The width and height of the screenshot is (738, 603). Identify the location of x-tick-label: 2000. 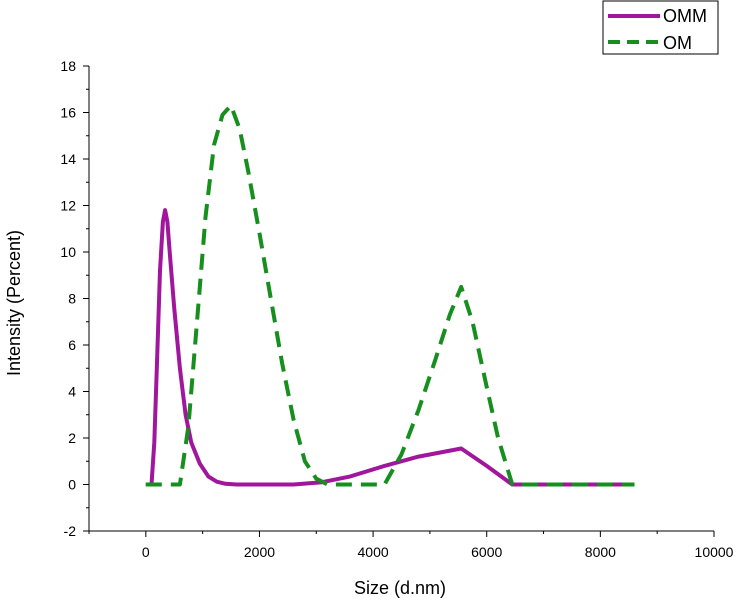
(259, 552).